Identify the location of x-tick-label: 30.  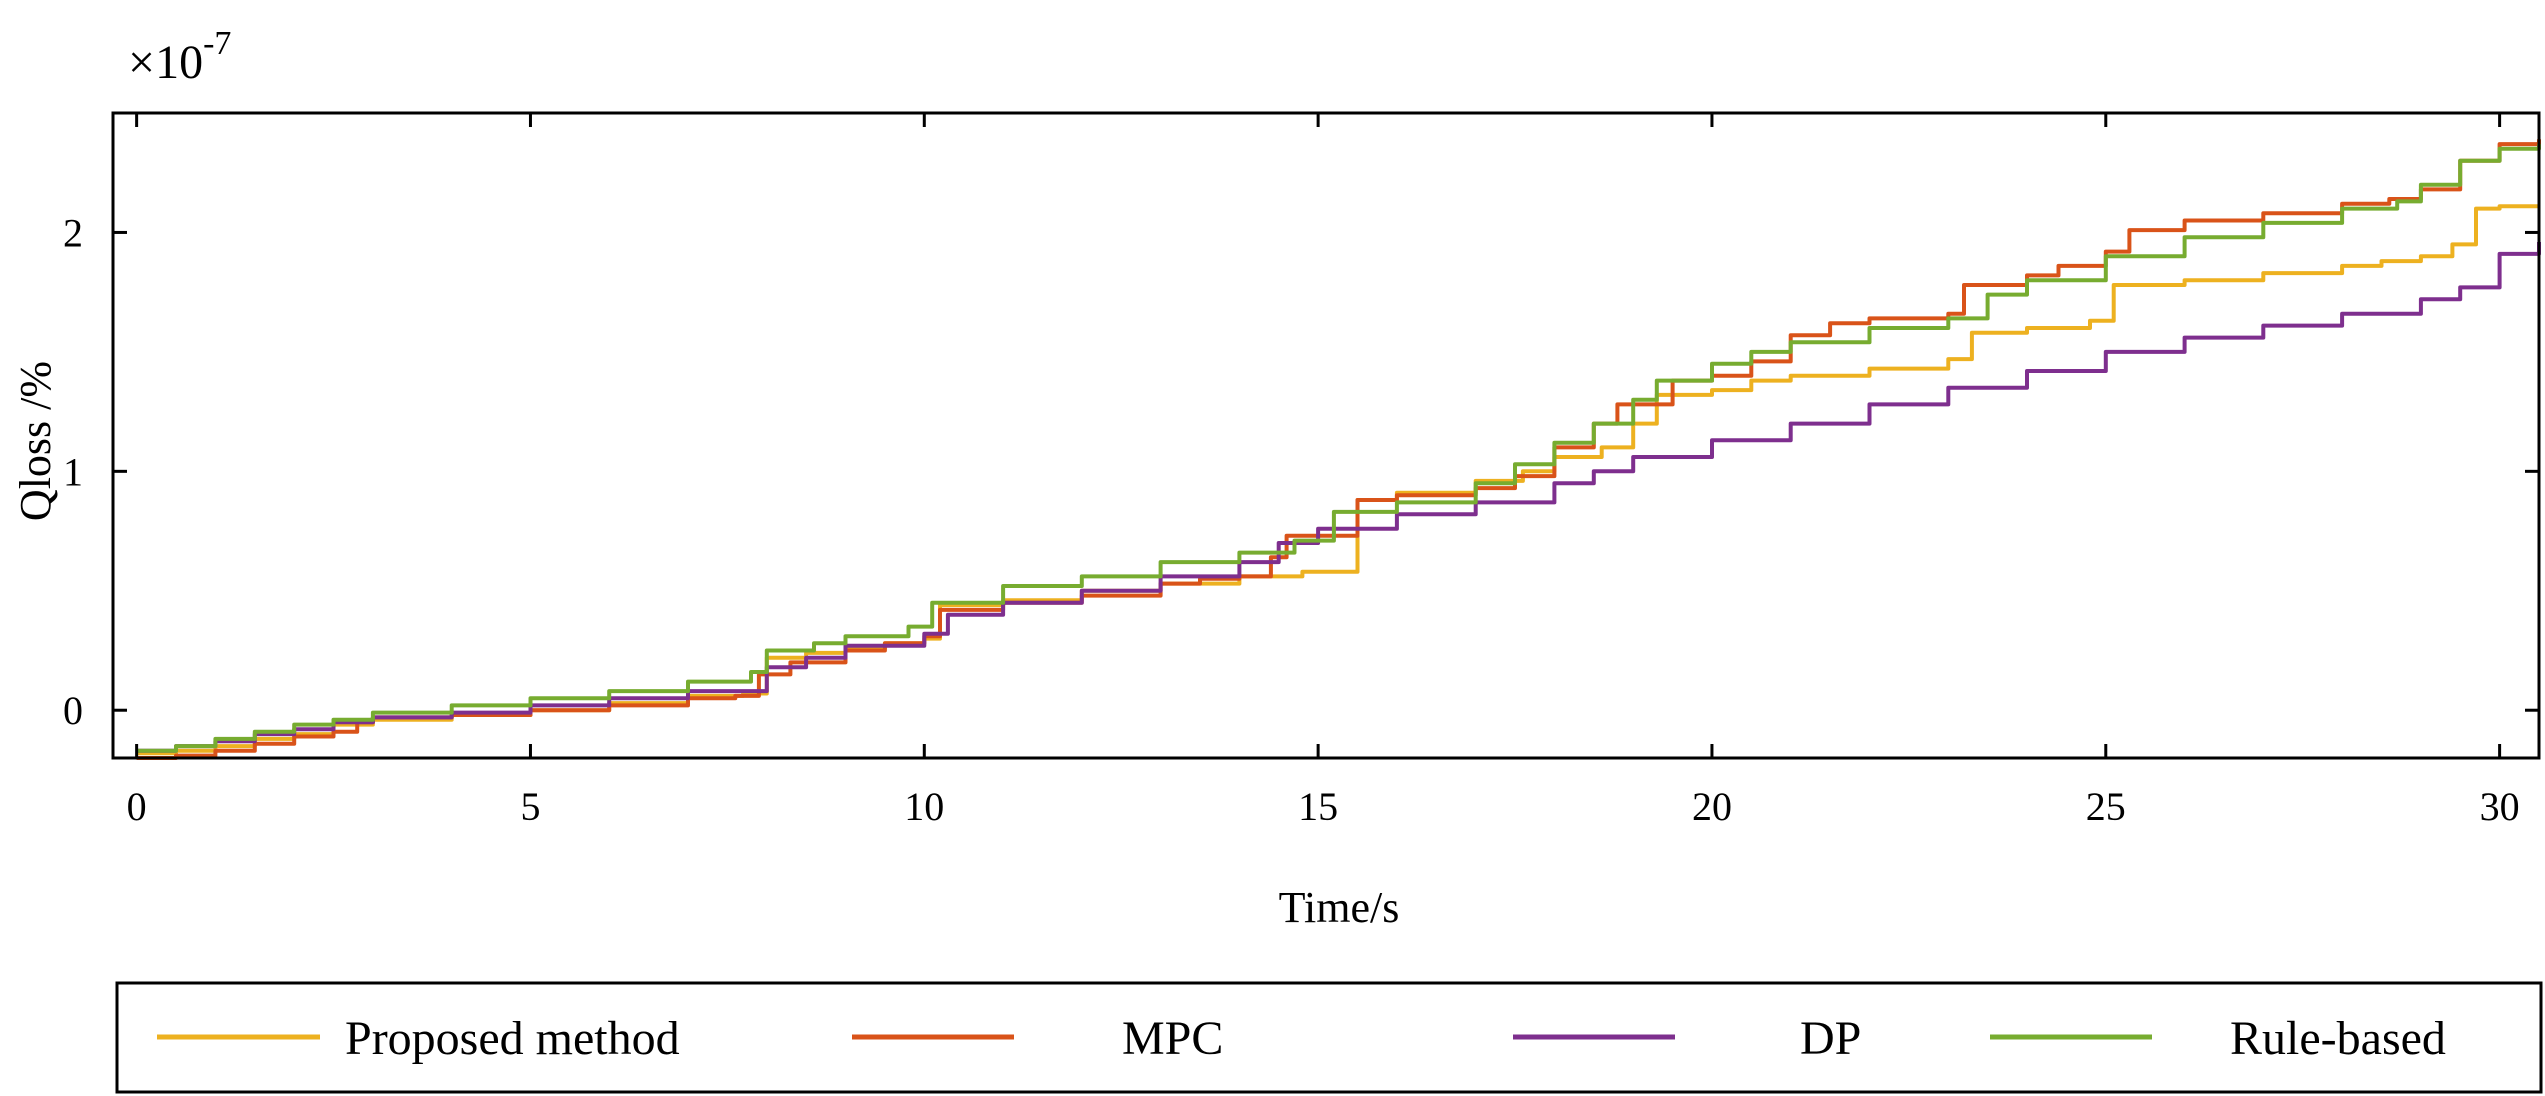
(2500, 806).